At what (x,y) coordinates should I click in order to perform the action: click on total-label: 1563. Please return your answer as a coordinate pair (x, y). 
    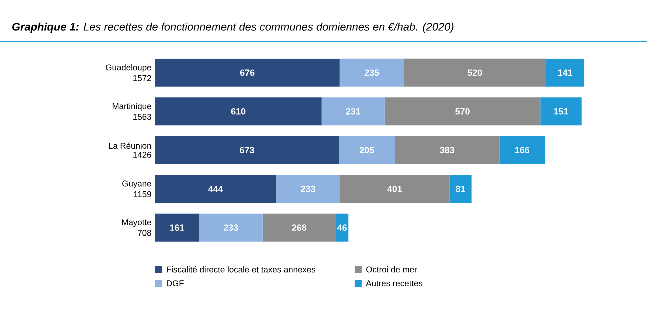
    Looking at the image, I should click on (143, 117).